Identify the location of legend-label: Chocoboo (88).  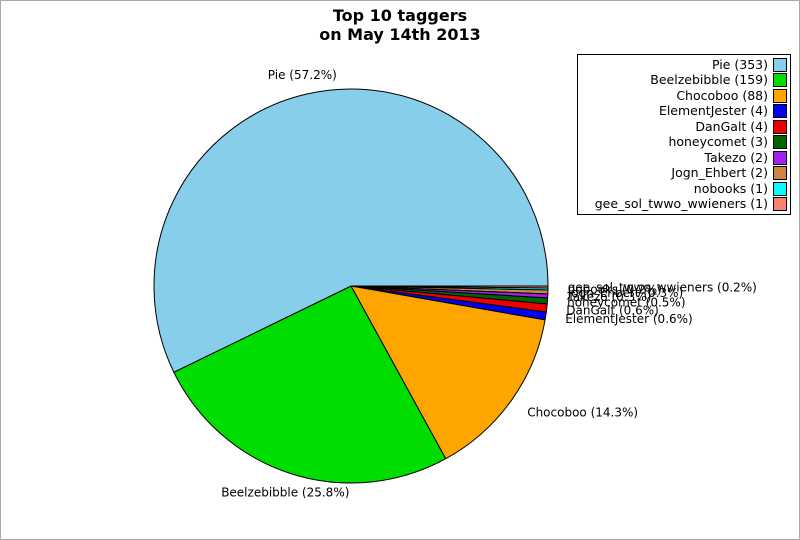
(722, 95).